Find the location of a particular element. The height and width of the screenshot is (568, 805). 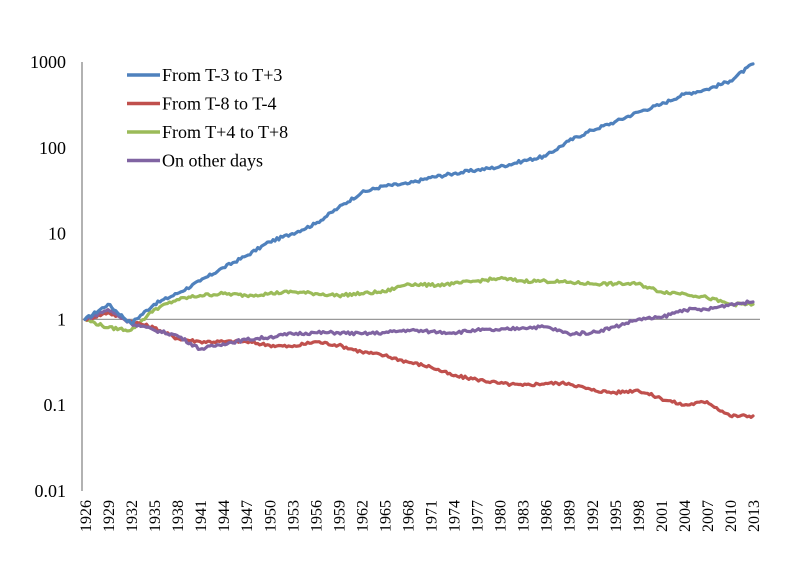

x-tick-label: 1989 is located at coordinates (570, 516).